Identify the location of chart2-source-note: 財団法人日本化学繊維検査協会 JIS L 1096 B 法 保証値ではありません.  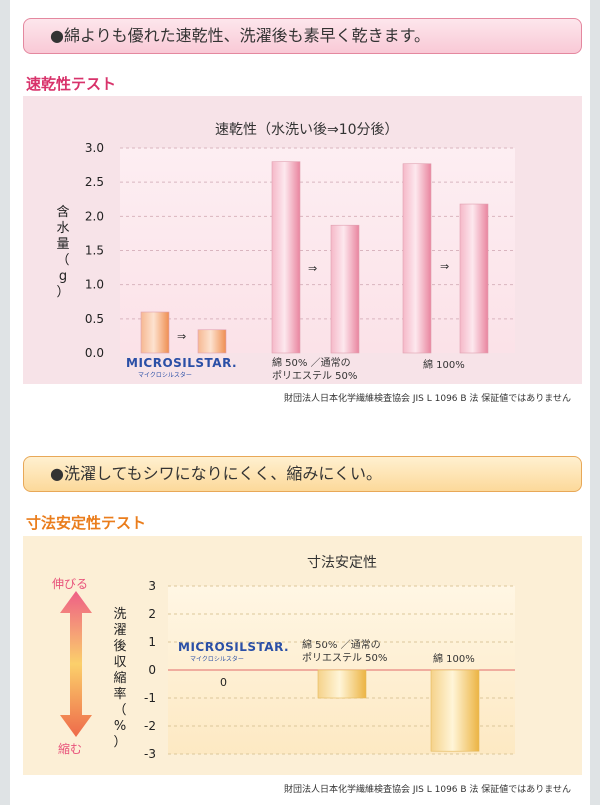
(428, 790).